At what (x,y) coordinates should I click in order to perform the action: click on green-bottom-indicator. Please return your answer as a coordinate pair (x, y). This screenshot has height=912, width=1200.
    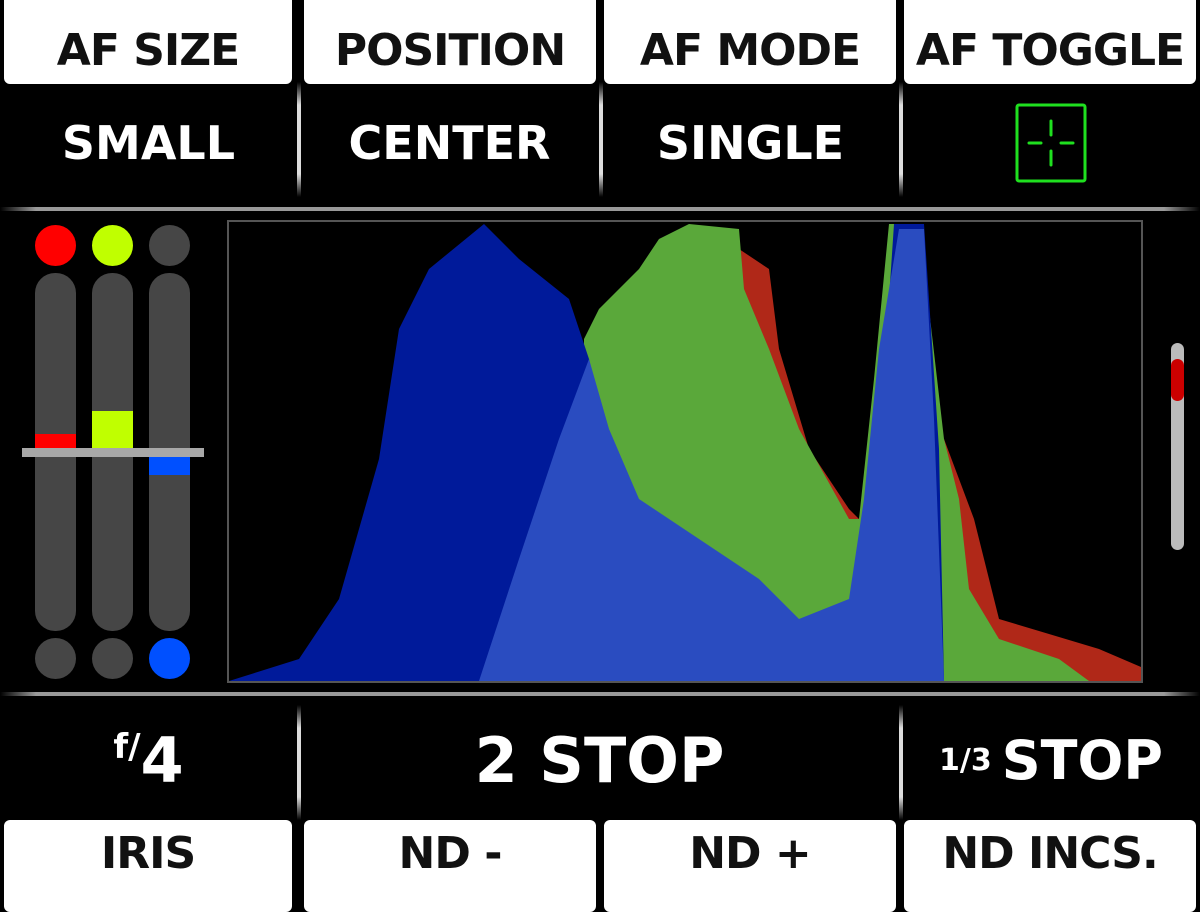
    Looking at the image, I should click on (112, 658).